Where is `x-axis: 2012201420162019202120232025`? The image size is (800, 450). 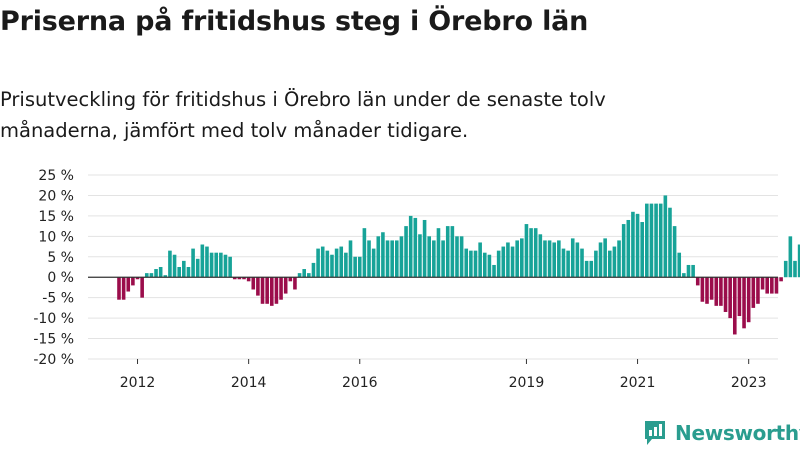 x-axis: 2012201420162019202120232025 is located at coordinates (443, 375).